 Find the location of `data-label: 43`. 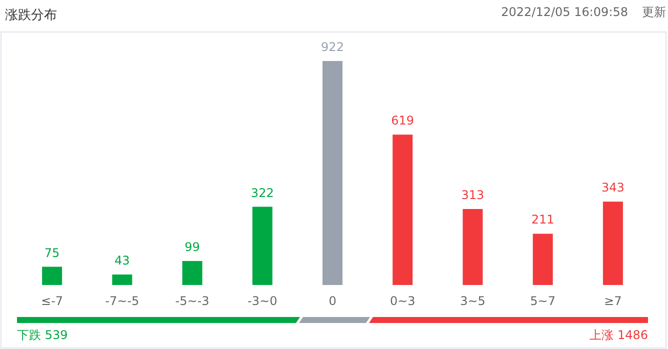

data-label: 43 is located at coordinates (122, 261).